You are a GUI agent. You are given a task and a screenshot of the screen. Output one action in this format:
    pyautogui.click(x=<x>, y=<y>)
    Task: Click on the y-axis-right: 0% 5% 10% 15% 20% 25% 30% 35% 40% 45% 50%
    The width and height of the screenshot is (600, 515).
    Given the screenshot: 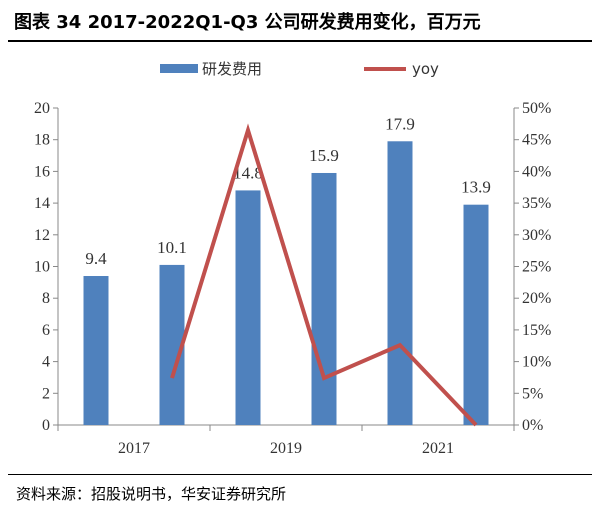 What is the action you would take?
    pyautogui.click(x=532, y=267)
    